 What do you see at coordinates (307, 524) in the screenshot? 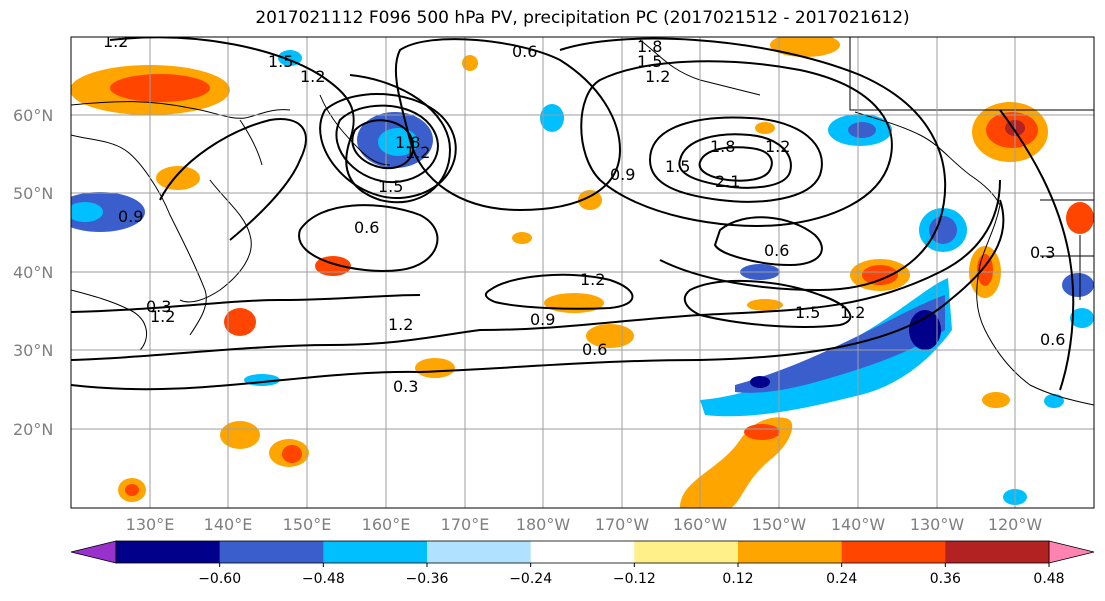
I see `lon-label: 150°E` at bounding box center [307, 524].